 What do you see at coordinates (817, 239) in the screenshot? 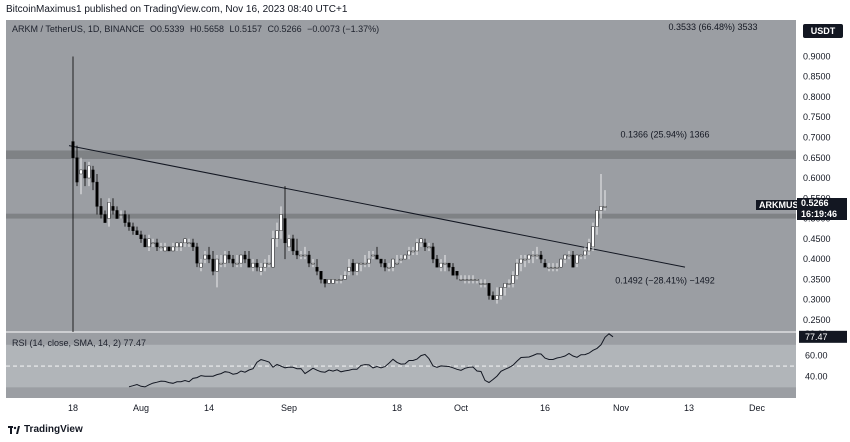
I see `y-tick-label: 0.4500` at bounding box center [817, 239].